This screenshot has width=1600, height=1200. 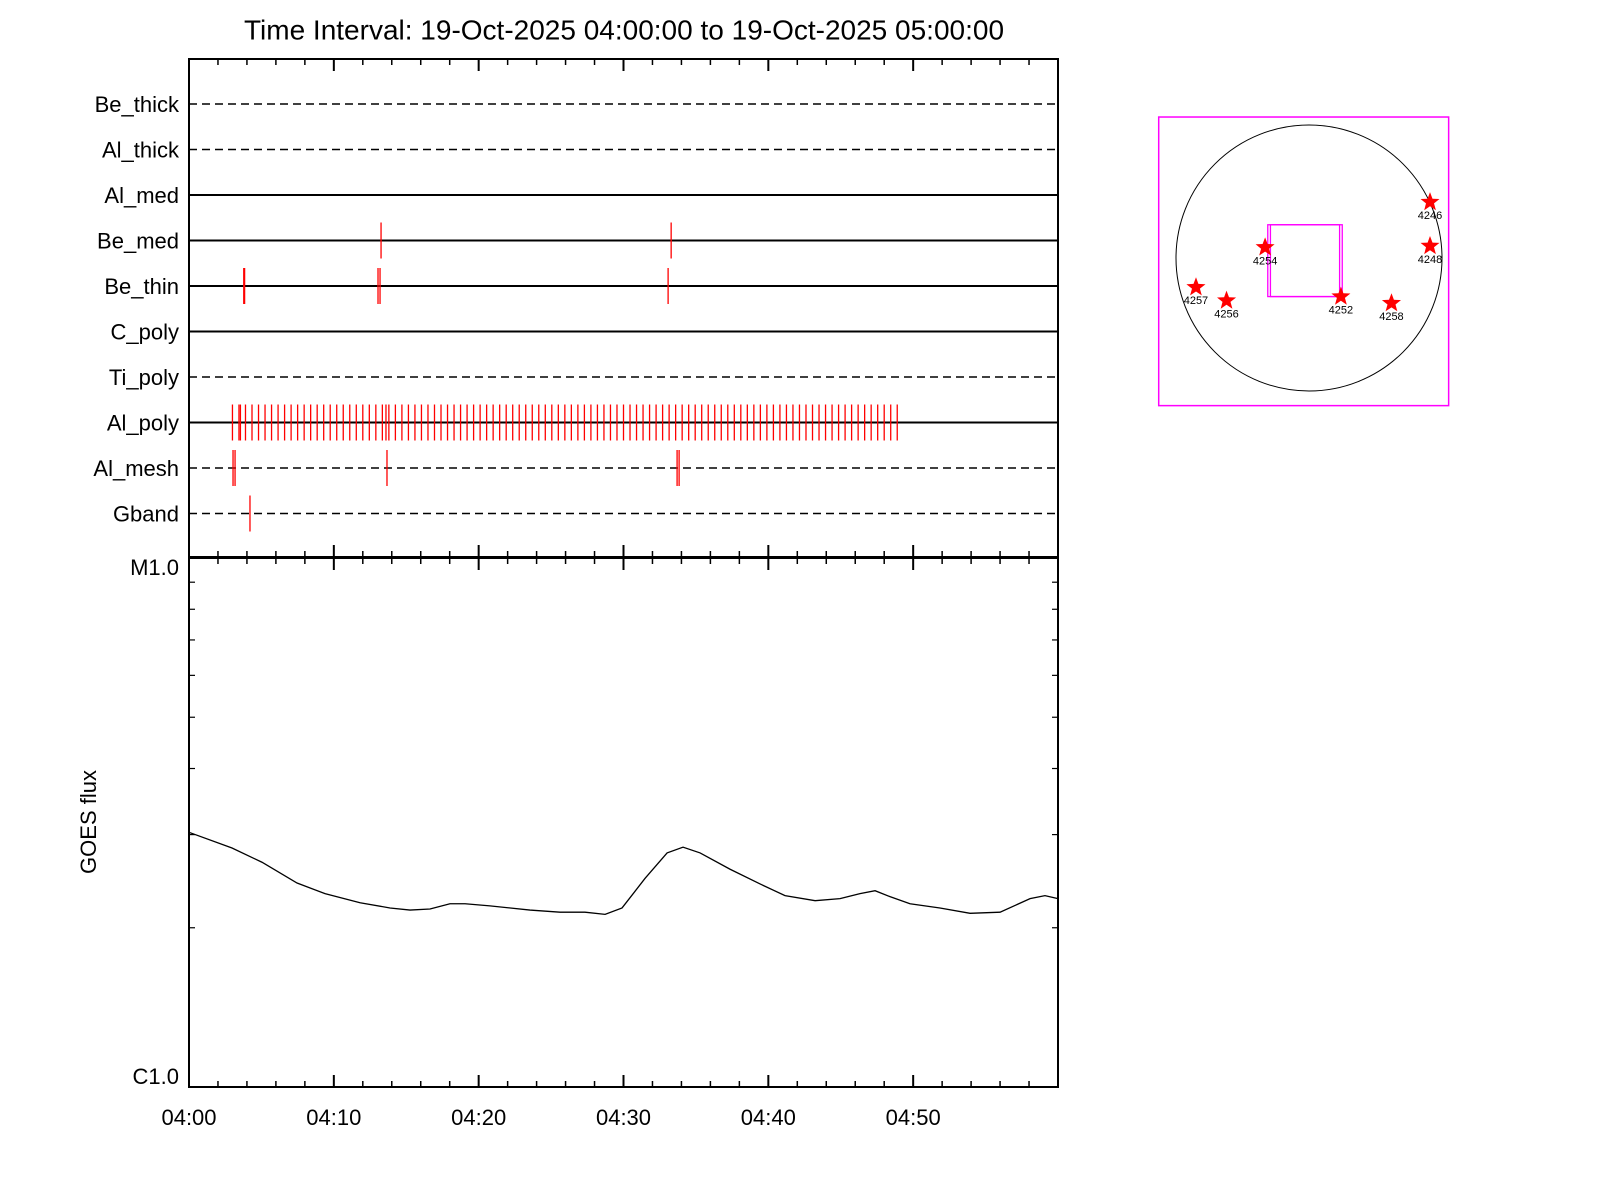 I want to click on map-frame, so click(x=1303, y=261).